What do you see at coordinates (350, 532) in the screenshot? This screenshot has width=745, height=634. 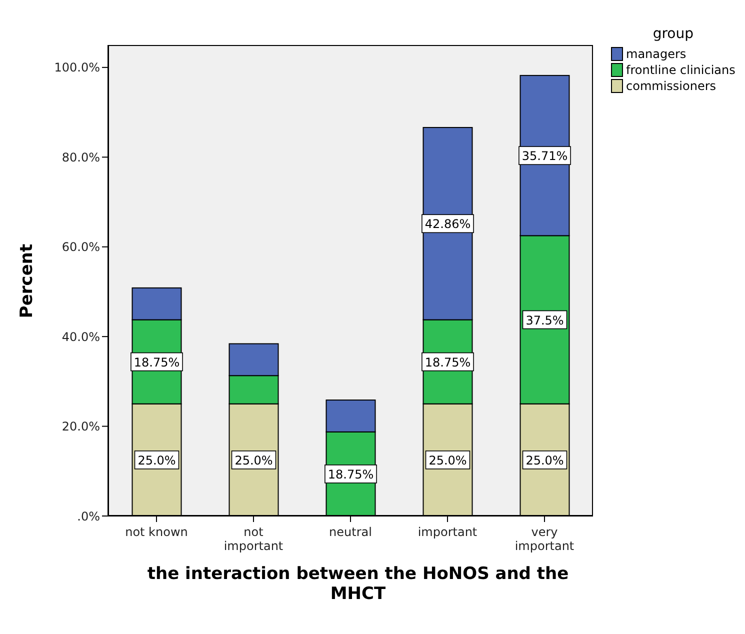 I see `x-tick-label: neutral` at bounding box center [350, 532].